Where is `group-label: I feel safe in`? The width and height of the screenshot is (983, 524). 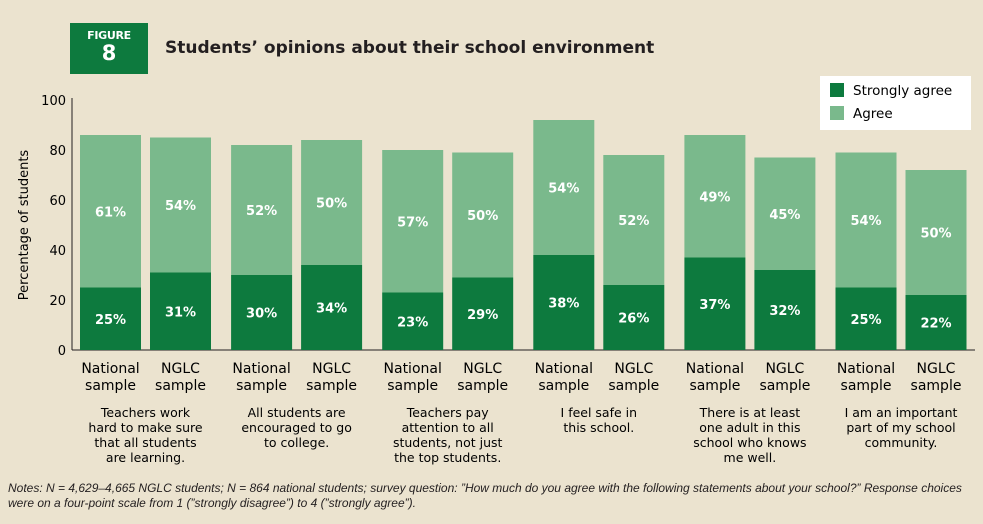
group-label: I feel safe in is located at coordinates (599, 412).